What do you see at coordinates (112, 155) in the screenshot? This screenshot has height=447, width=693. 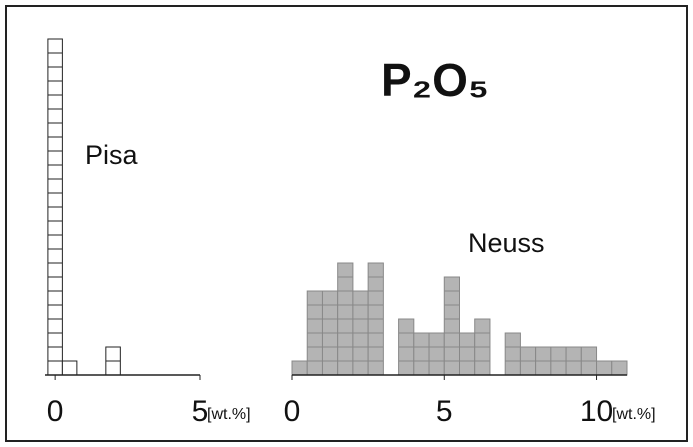 I see `panel-label: Pisa` at bounding box center [112, 155].